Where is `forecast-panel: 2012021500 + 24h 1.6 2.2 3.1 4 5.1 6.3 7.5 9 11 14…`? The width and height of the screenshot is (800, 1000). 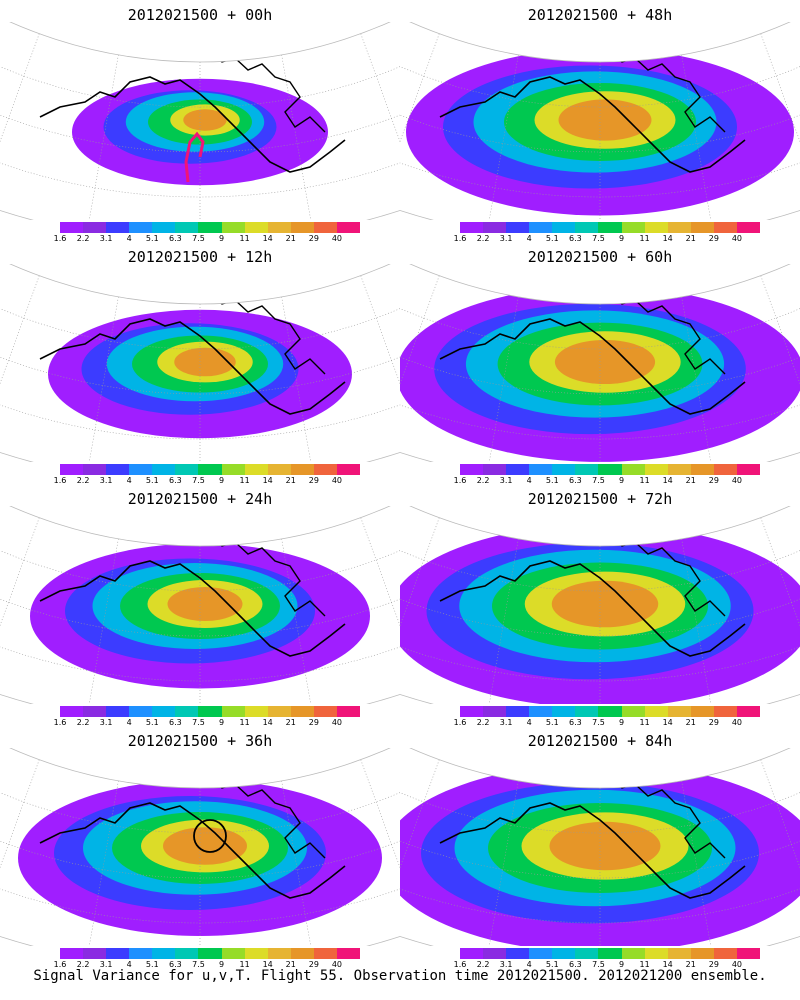
forecast-panel: 2012021500 + 24h 1.6 2.2 3.1 4 5.1 6.3 7.5 9 11 14… is located at coordinates (200, 606).